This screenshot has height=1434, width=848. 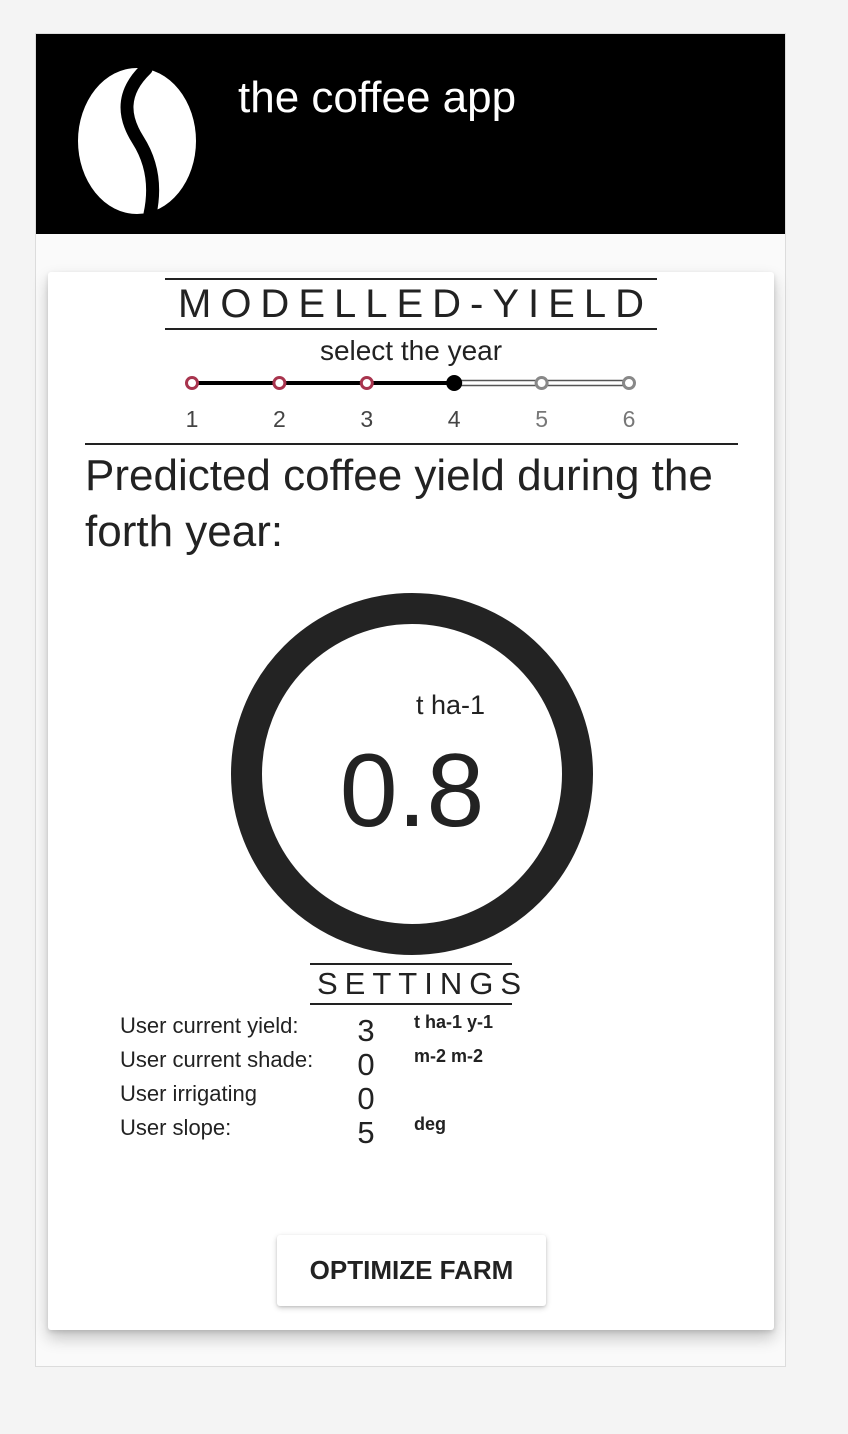 I want to click on year-step-label-4: 4, so click(x=454, y=419).